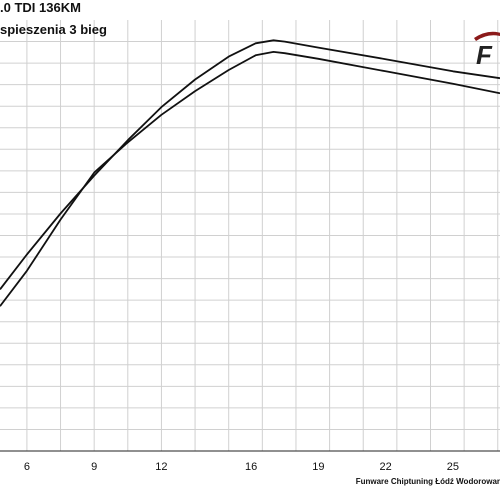  What do you see at coordinates (40, 7) in the screenshot?
I see `chart-title: .0 TDI 136KM` at bounding box center [40, 7].